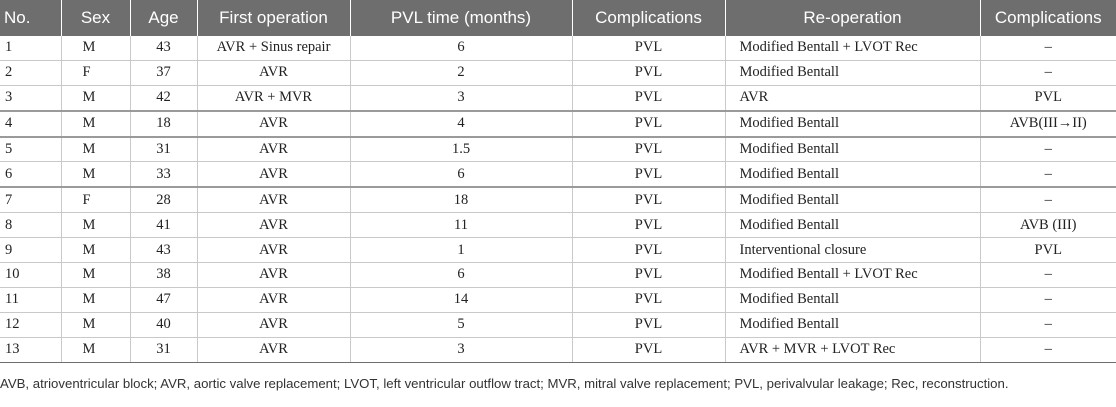  I want to click on table-row: 4 M 18 AVR 4 PVL Modified Bentall AVB(III→II), so click(558, 124).